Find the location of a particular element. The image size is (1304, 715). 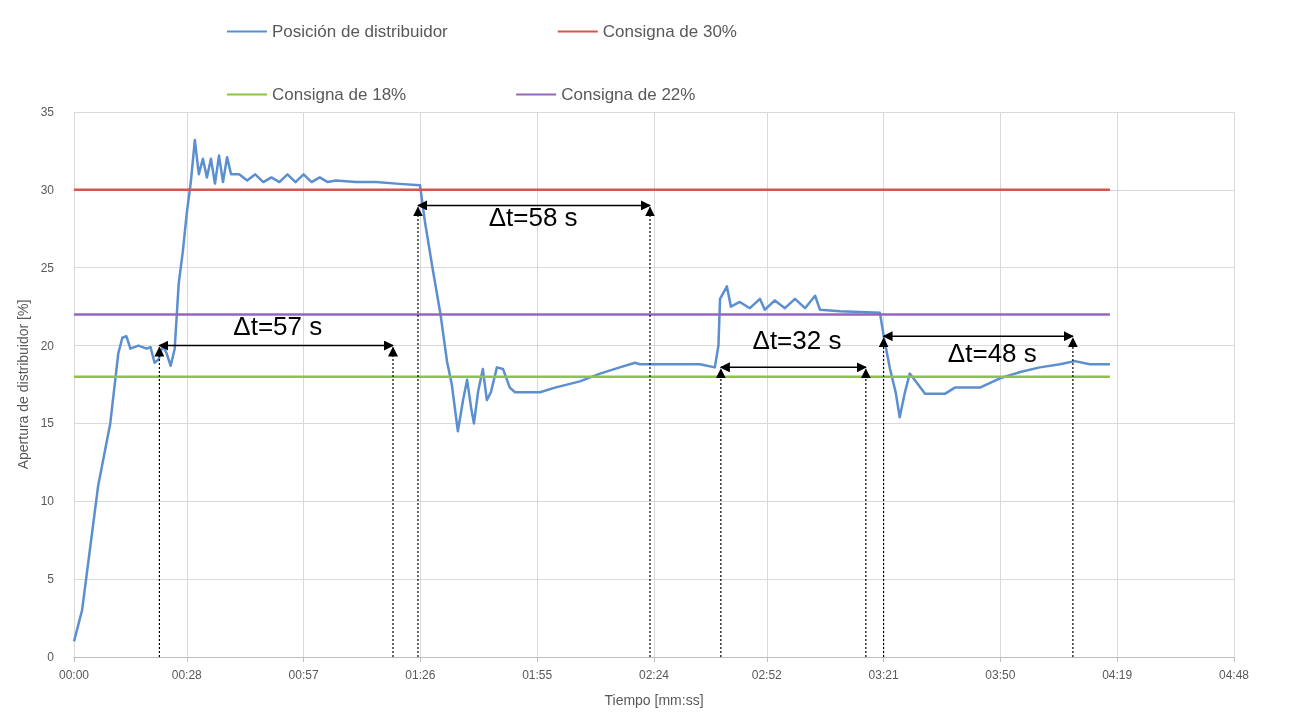

y-tick-label: 20 is located at coordinates (47, 345).